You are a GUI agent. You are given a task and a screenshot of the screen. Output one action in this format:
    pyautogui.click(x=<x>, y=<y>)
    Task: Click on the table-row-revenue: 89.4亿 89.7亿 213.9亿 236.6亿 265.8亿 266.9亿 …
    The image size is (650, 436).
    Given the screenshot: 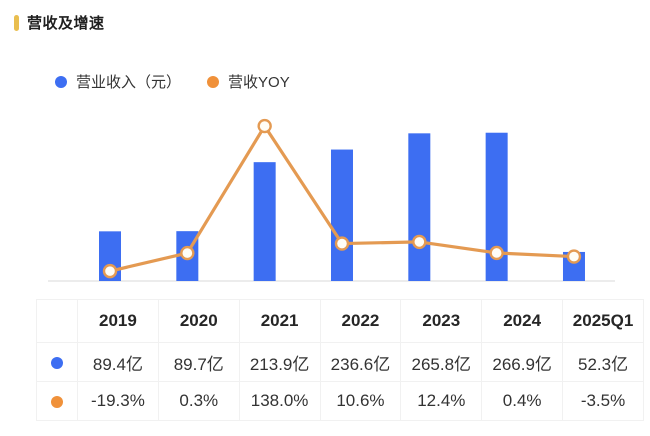 What is the action you would take?
    pyautogui.click(x=340, y=362)
    